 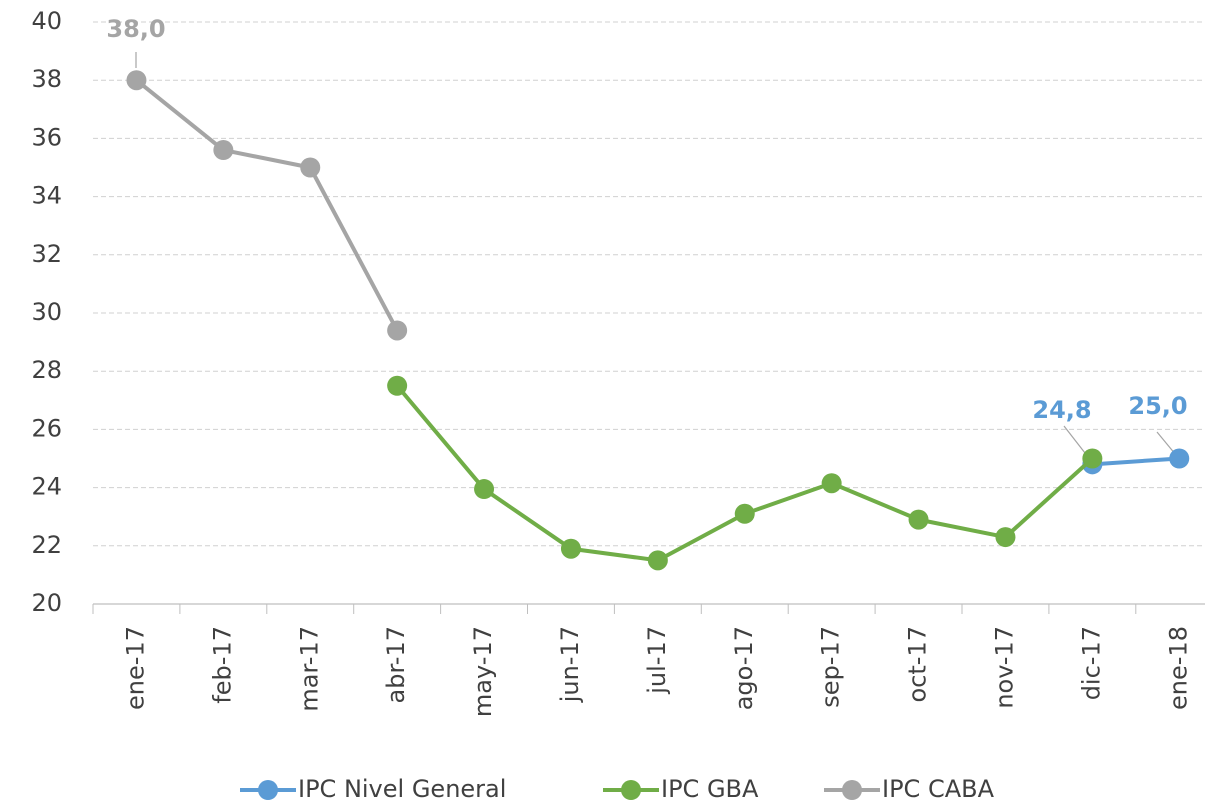 What do you see at coordinates (46, 545) in the screenshot?
I see `y-tick-label: 22` at bounding box center [46, 545].